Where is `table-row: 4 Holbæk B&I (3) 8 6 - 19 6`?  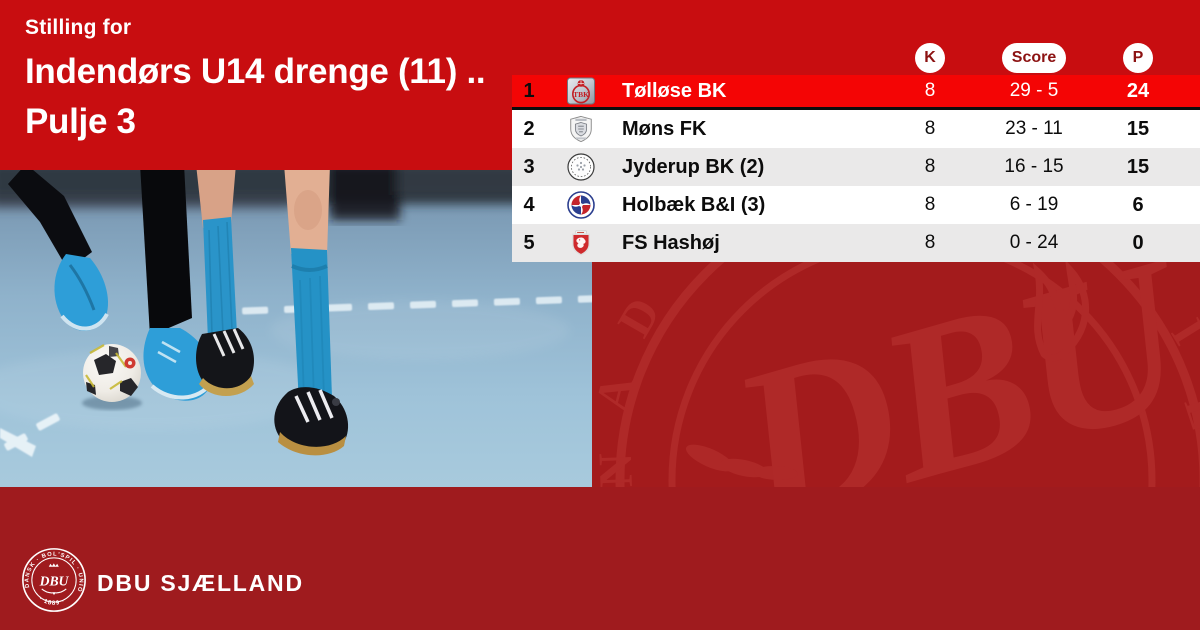
table-row: 4 Holbæk B&I (3) 8 6 - 19 6 is located at coordinates (856, 205).